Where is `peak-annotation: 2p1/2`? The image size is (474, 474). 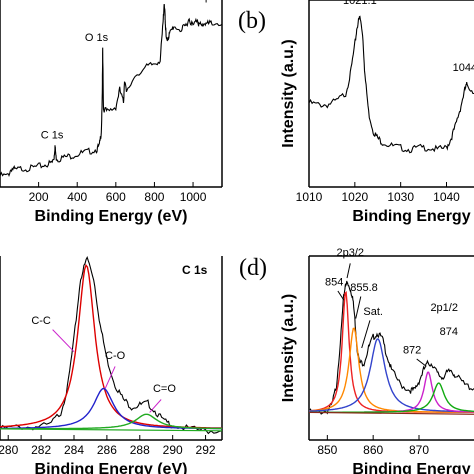
peak-annotation: 2p1/2 is located at coordinates (444, 308).